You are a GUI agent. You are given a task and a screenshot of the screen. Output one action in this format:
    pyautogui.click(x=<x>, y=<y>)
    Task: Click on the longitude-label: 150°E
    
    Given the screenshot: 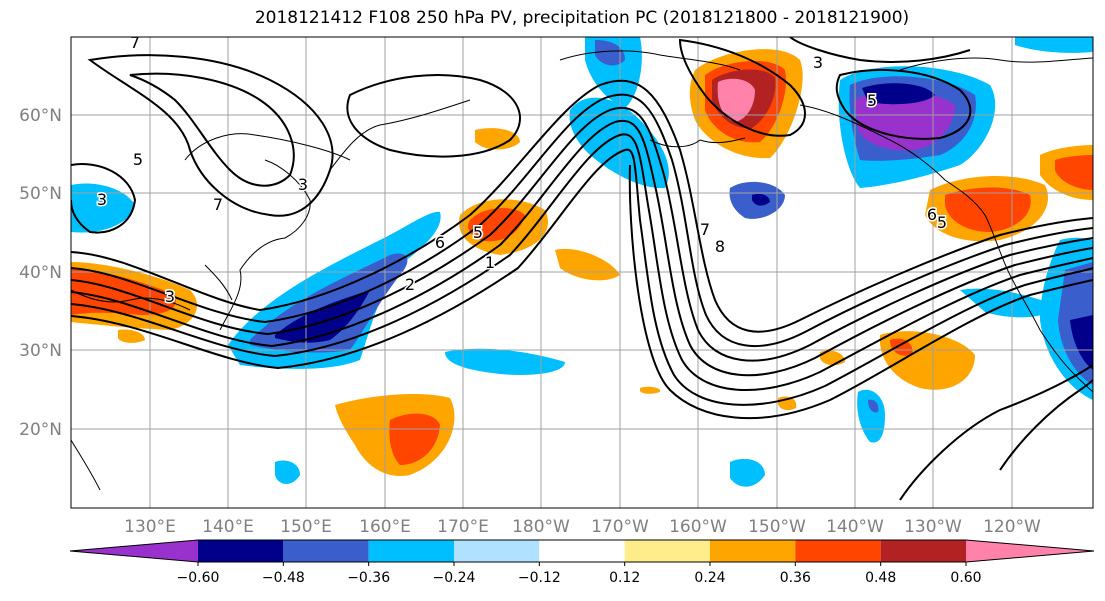 What is the action you would take?
    pyautogui.click(x=306, y=527)
    